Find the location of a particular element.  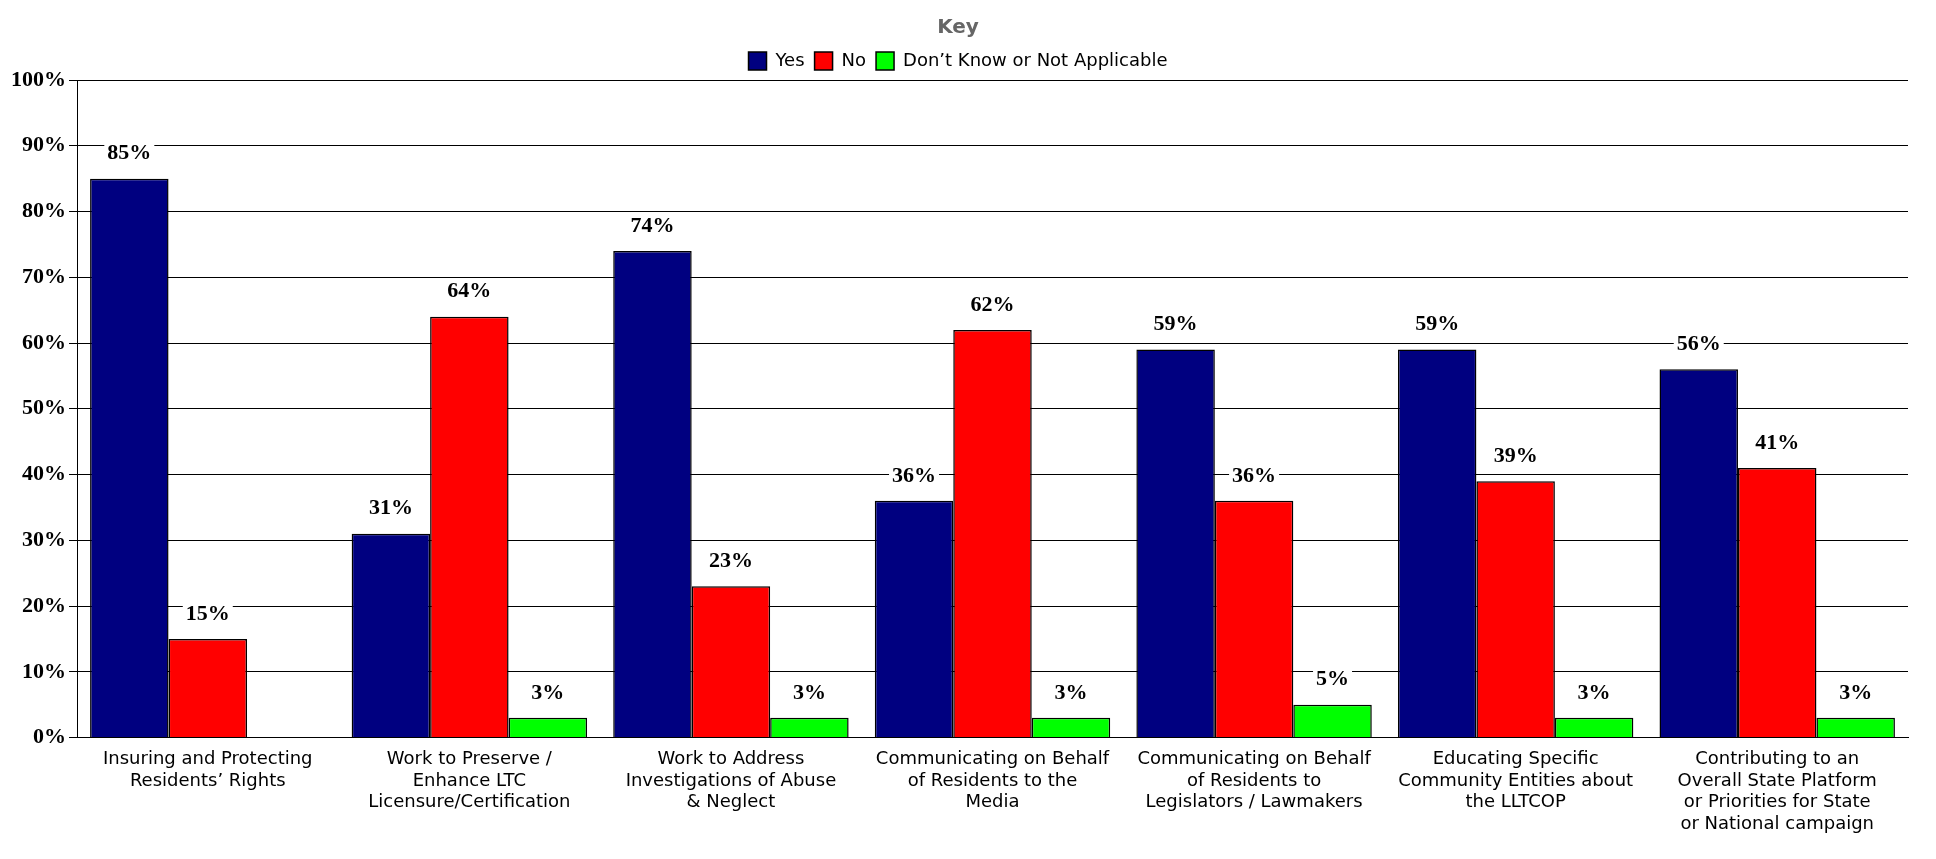

y-tick-label: 100% is located at coordinates (38, 78).